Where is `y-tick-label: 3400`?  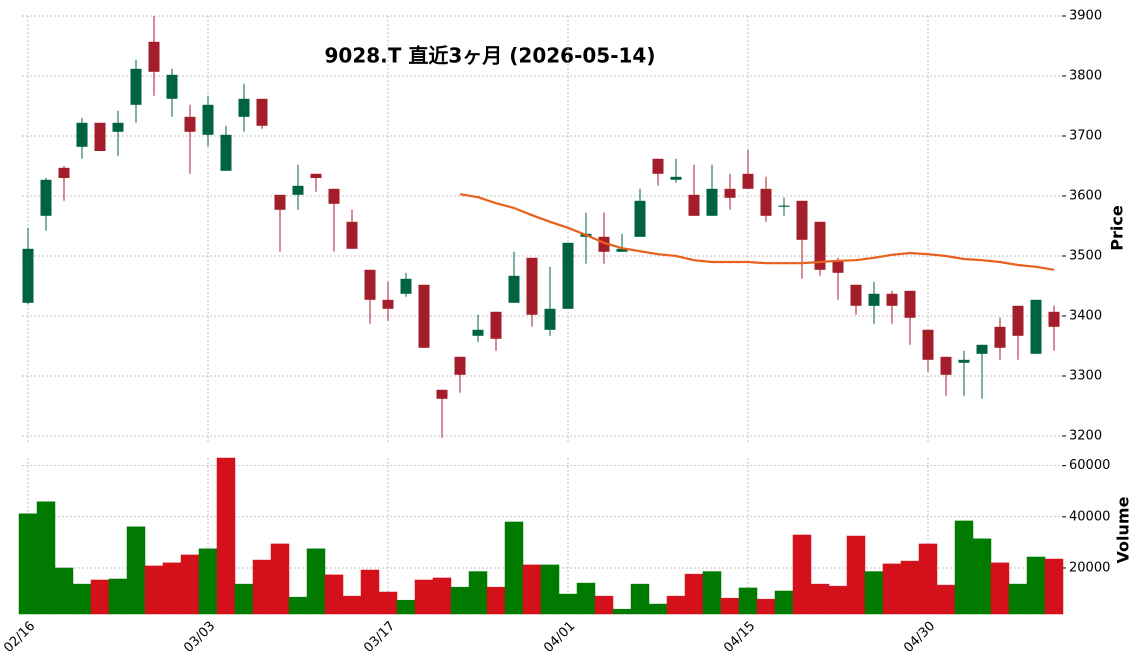
y-tick-label: 3400 is located at coordinates (1085, 316).